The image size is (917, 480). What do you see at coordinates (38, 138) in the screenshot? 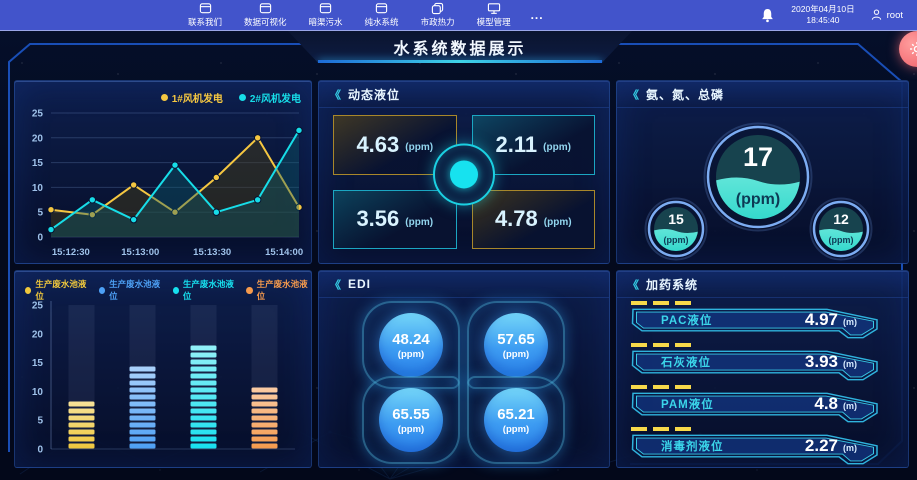
I see `svg-text: 20` at bounding box center [38, 138].